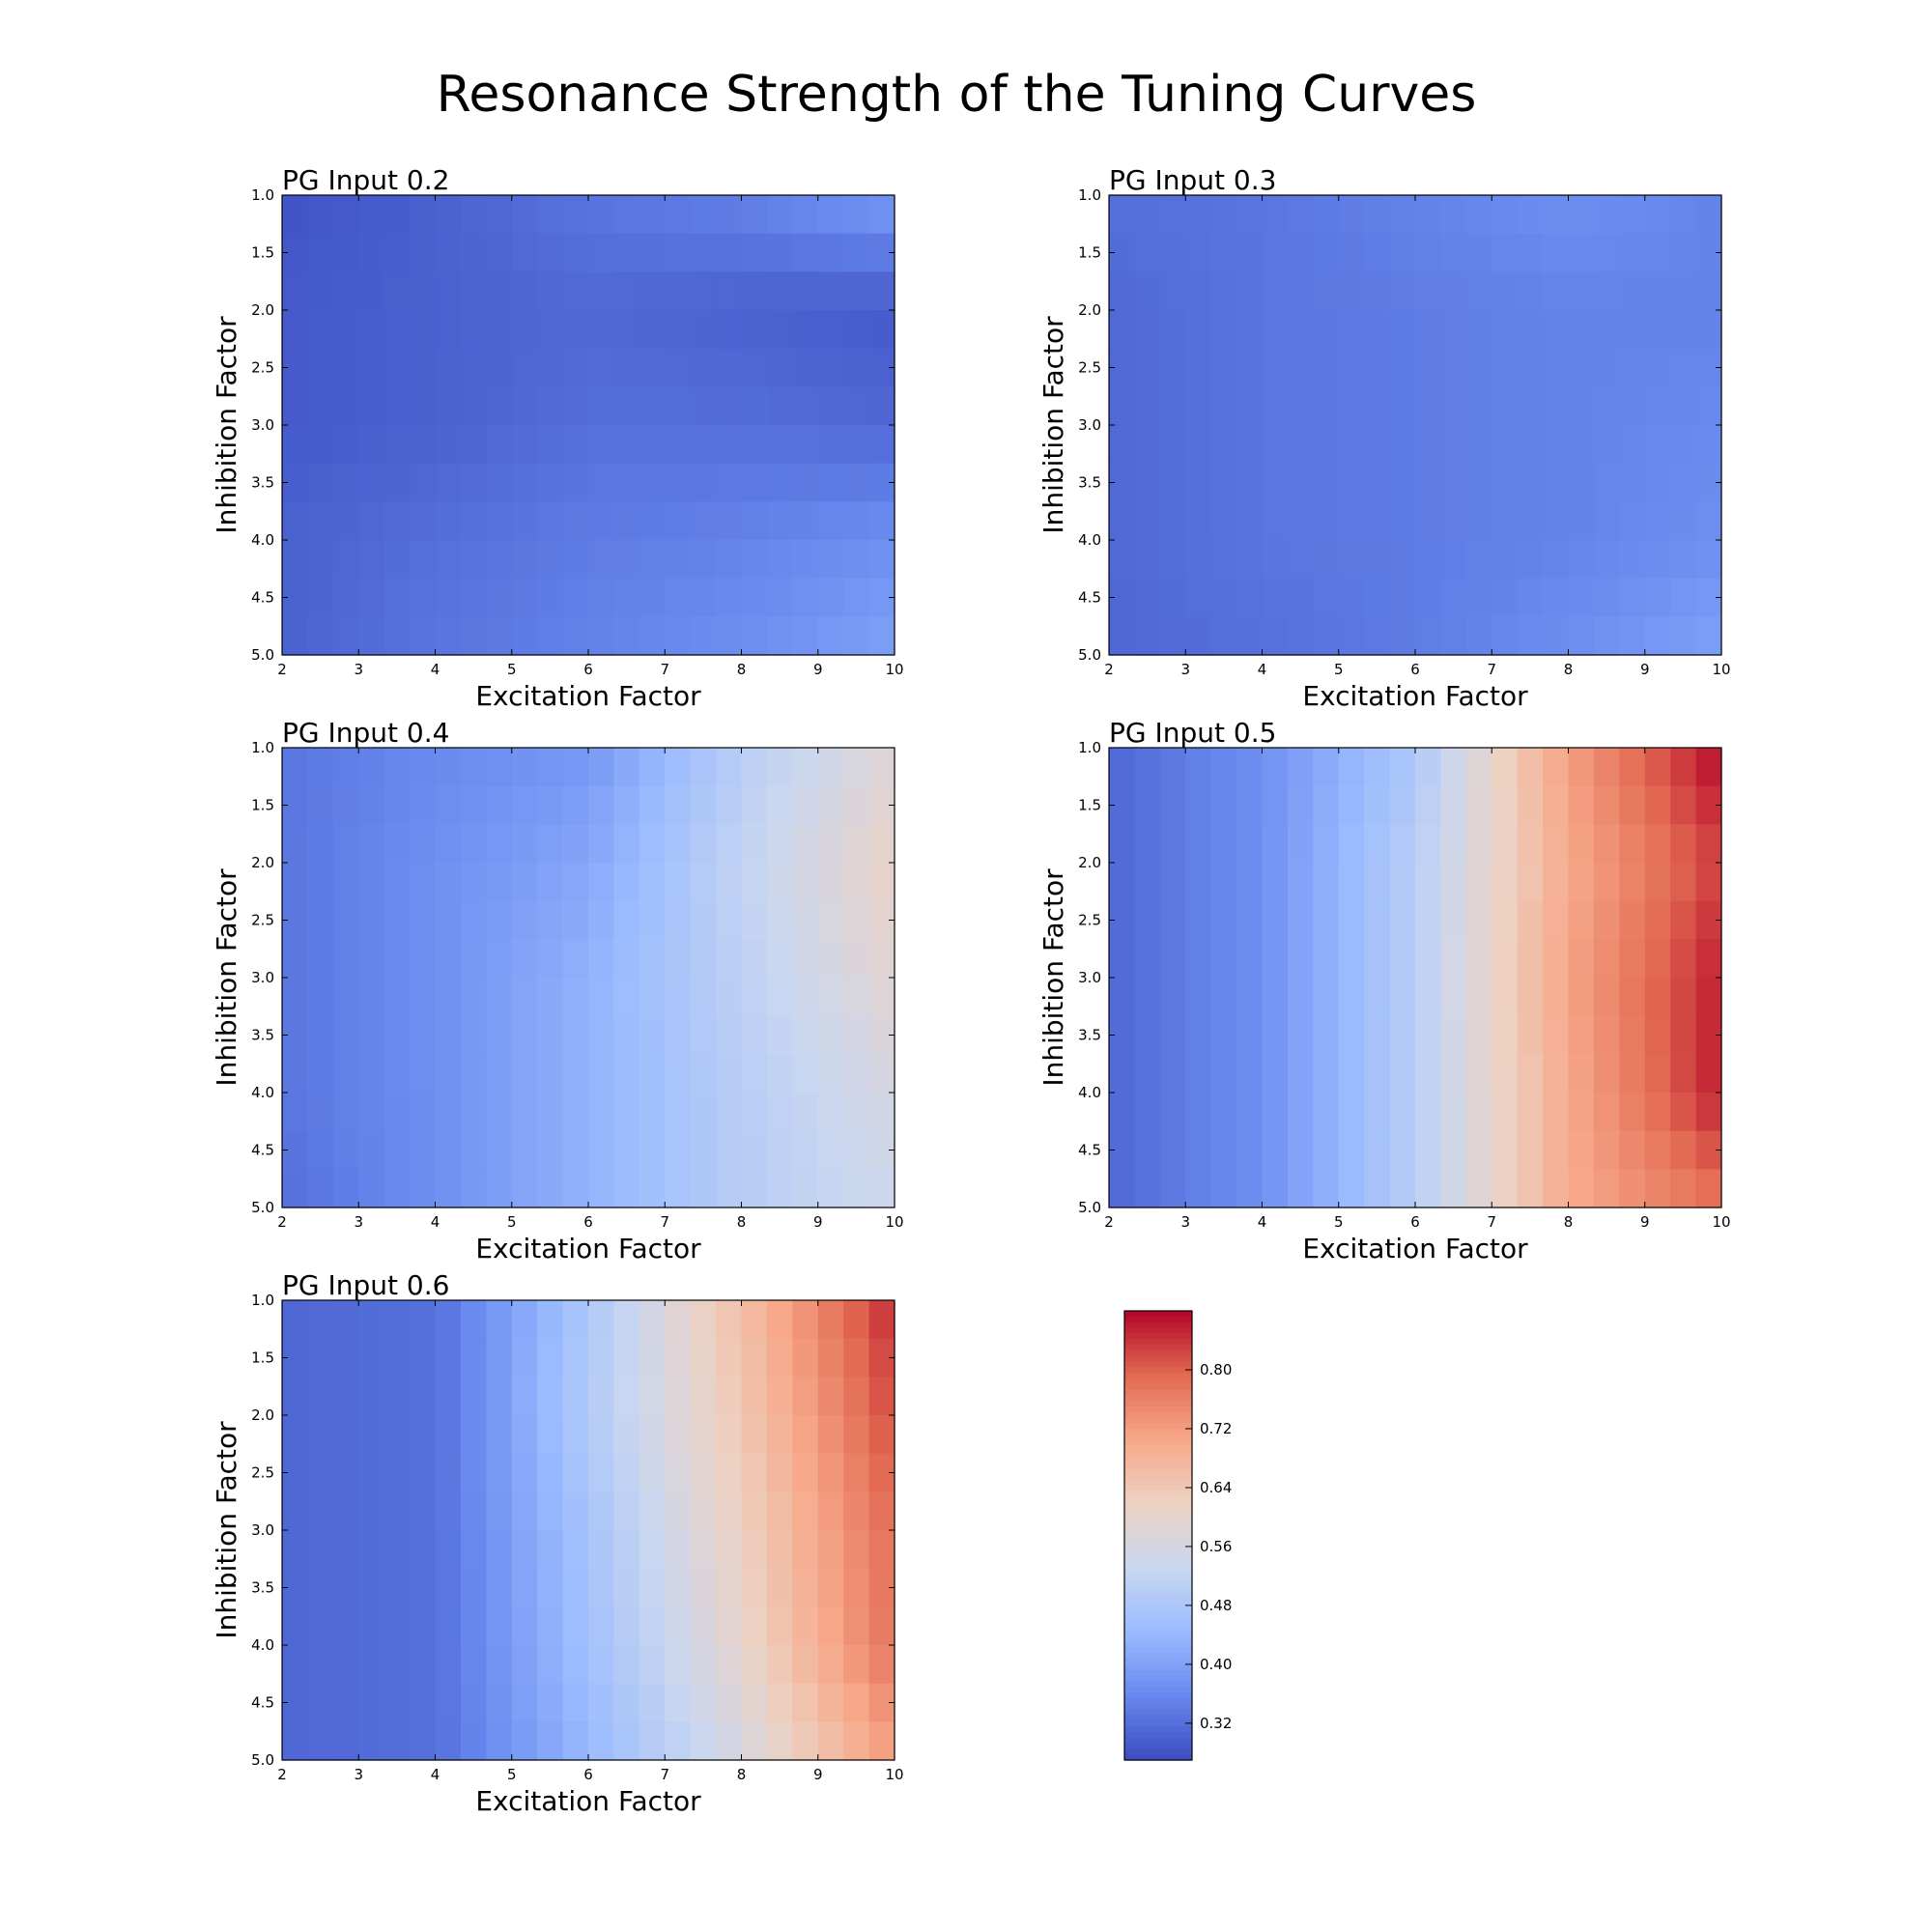  Describe the element at coordinates (1645, 1222) in the screenshot. I see `x-tick-label: 9` at that location.